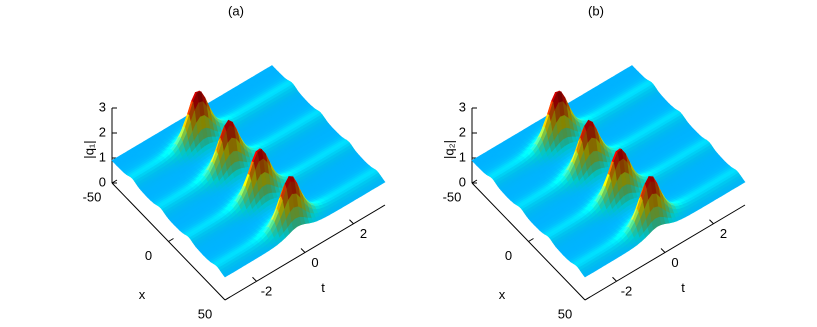  Describe the element at coordinates (596, 10) in the screenshot. I see `panel-title: (b)` at that location.